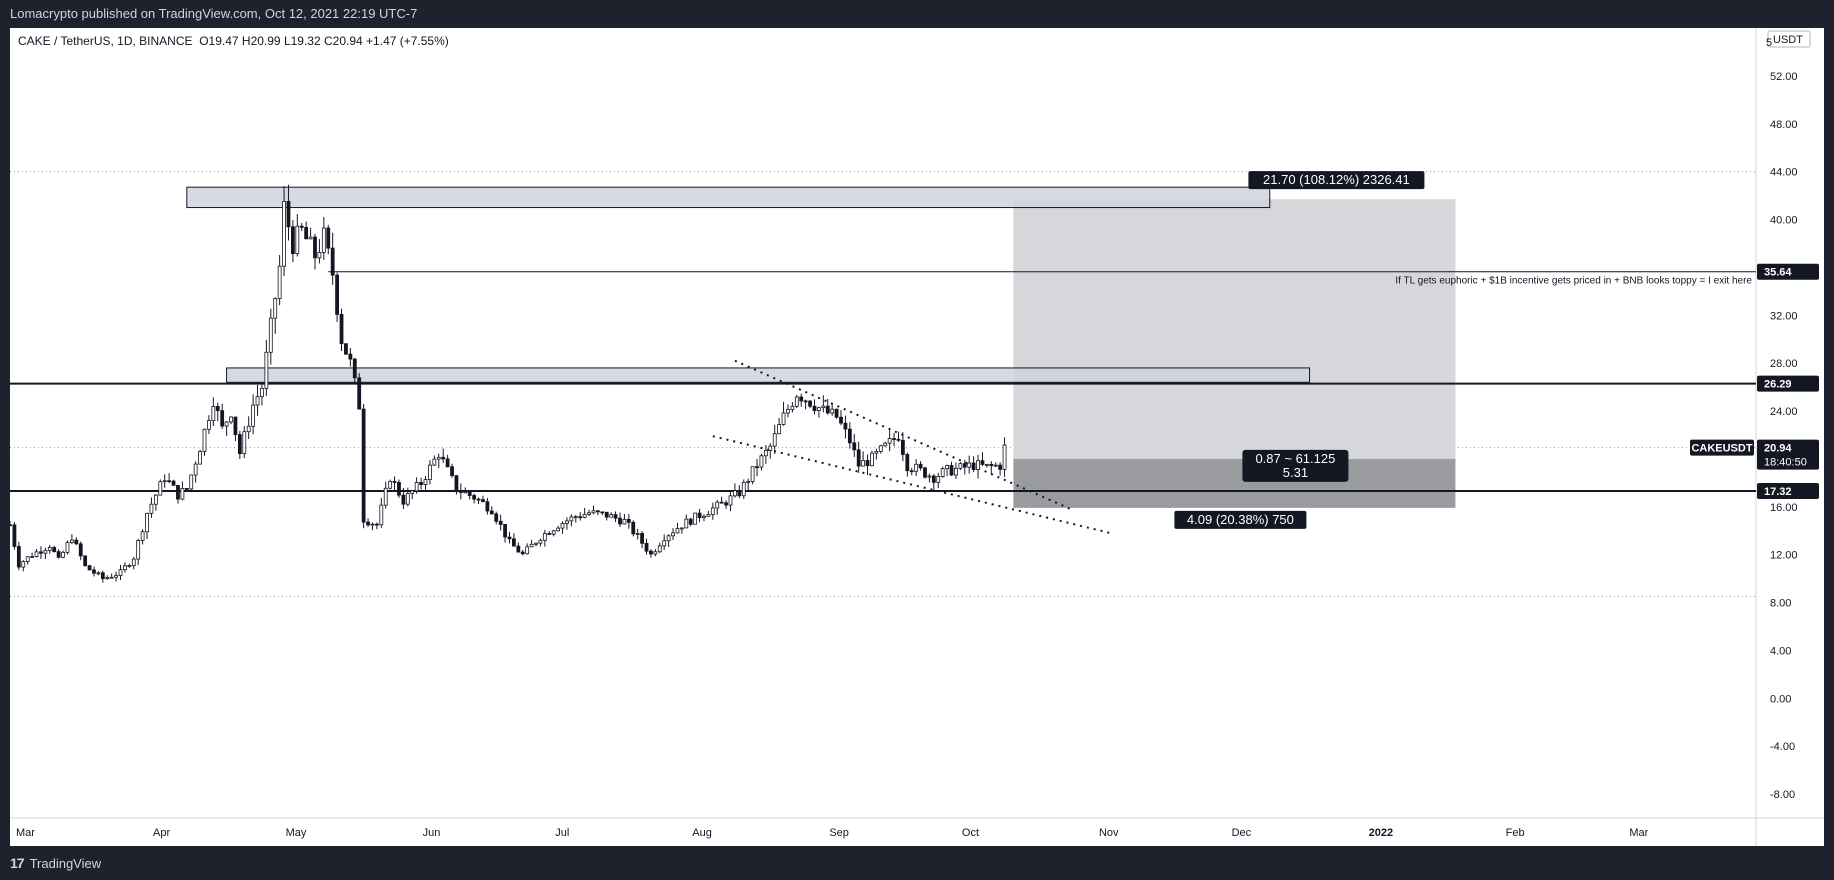  I want to click on stop-label-text: 4.09 (20.38%) 750, so click(1240, 519).